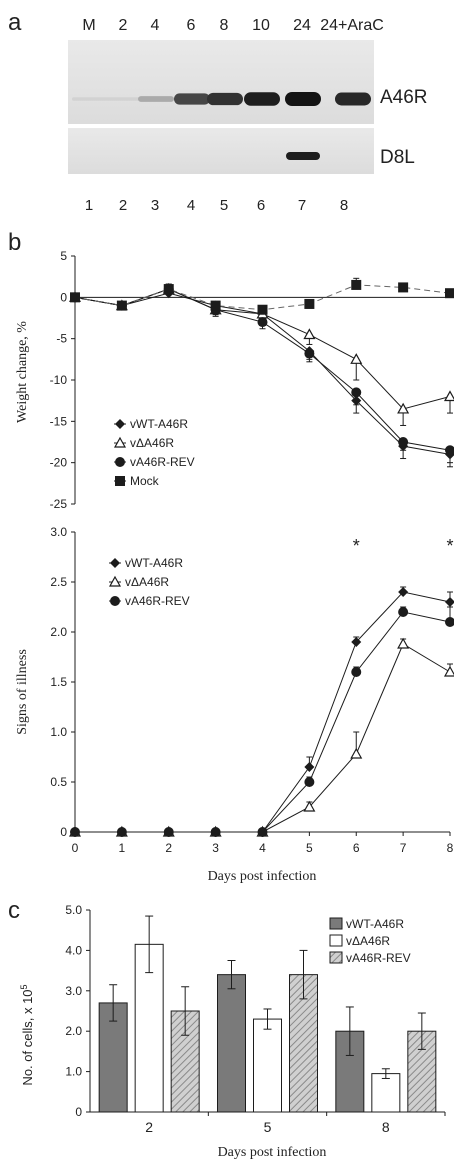  Describe the element at coordinates (336, 923) in the screenshot. I see `legend-swatch-vwt-a46r` at that location.